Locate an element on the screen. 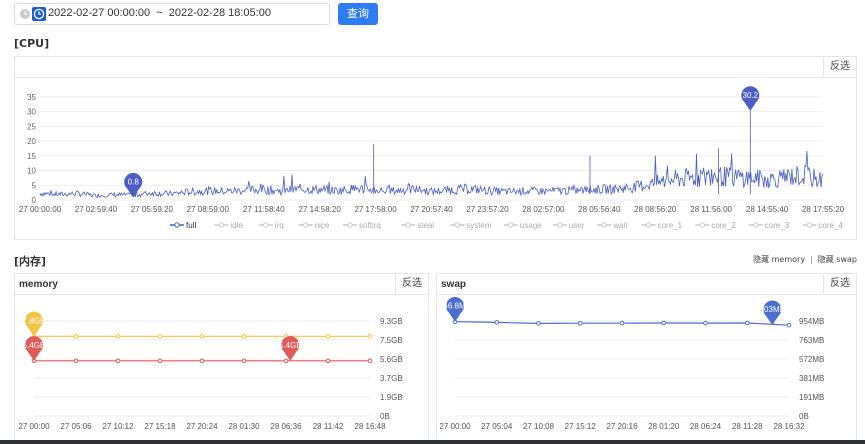 The image size is (865, 444). cpu-x-tick: 28 02:57:00 is located at coordinates (543, 209).